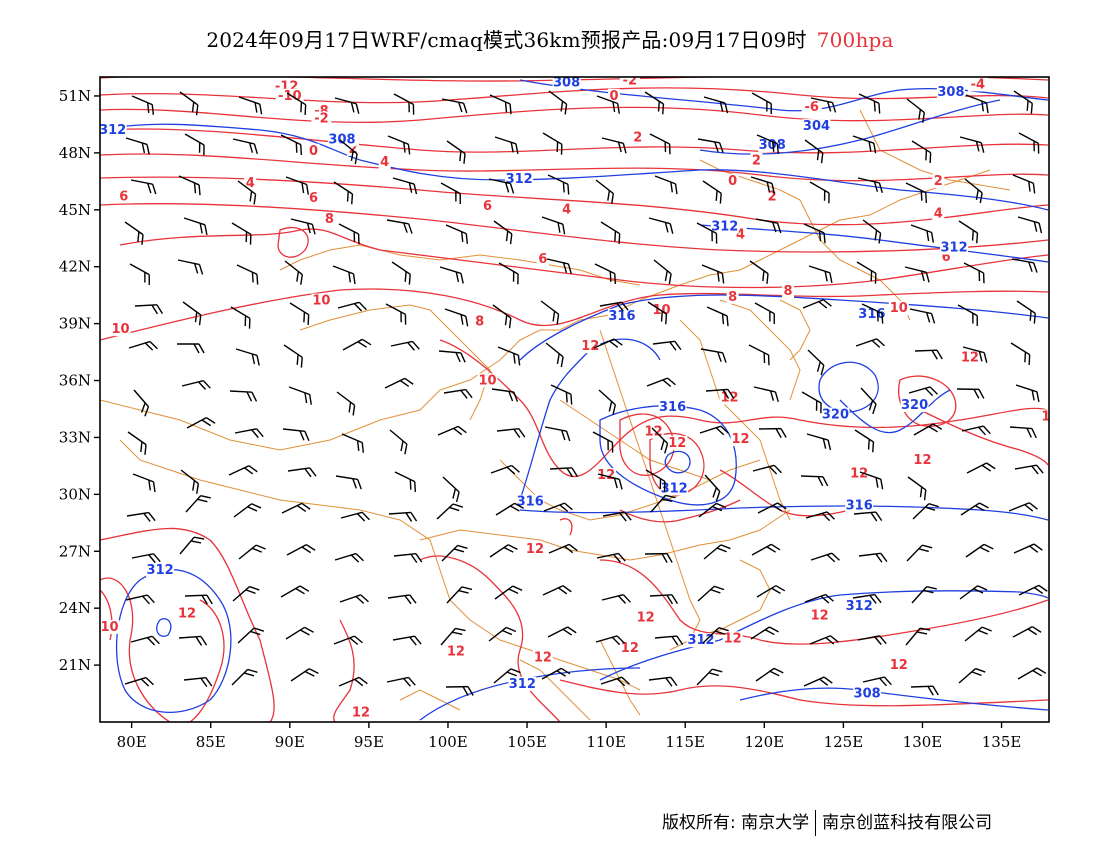 This screenshot has height=850, width=1100. I want to click on temperature-label: -10, so click(290, 96).